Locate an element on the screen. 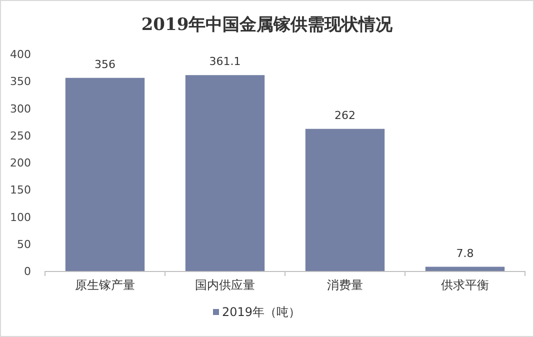  y-tick-label: 50 is located at coordinates (24, 244).